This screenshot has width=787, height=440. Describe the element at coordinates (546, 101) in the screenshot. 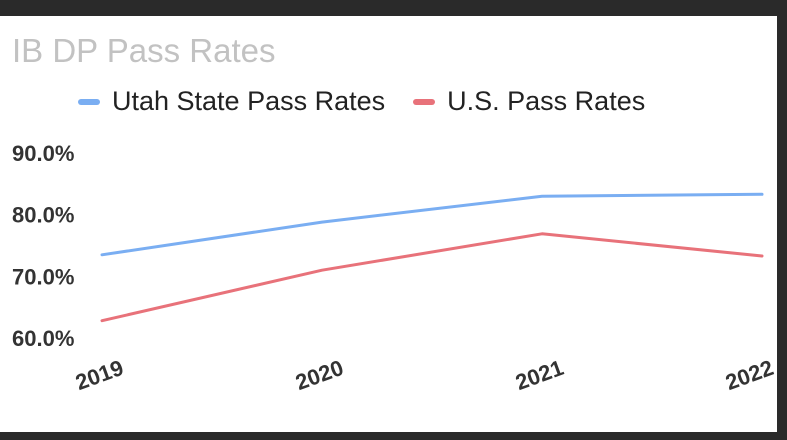

I see `legend-label-us: U.S. Pass Rates` at that location.